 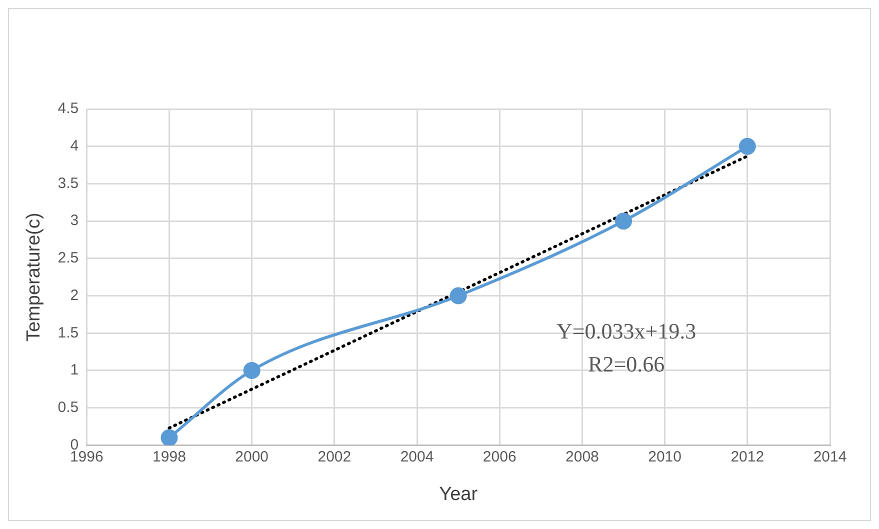 I want to click on x-tick-label: 2000, so click(x=252, y=457).